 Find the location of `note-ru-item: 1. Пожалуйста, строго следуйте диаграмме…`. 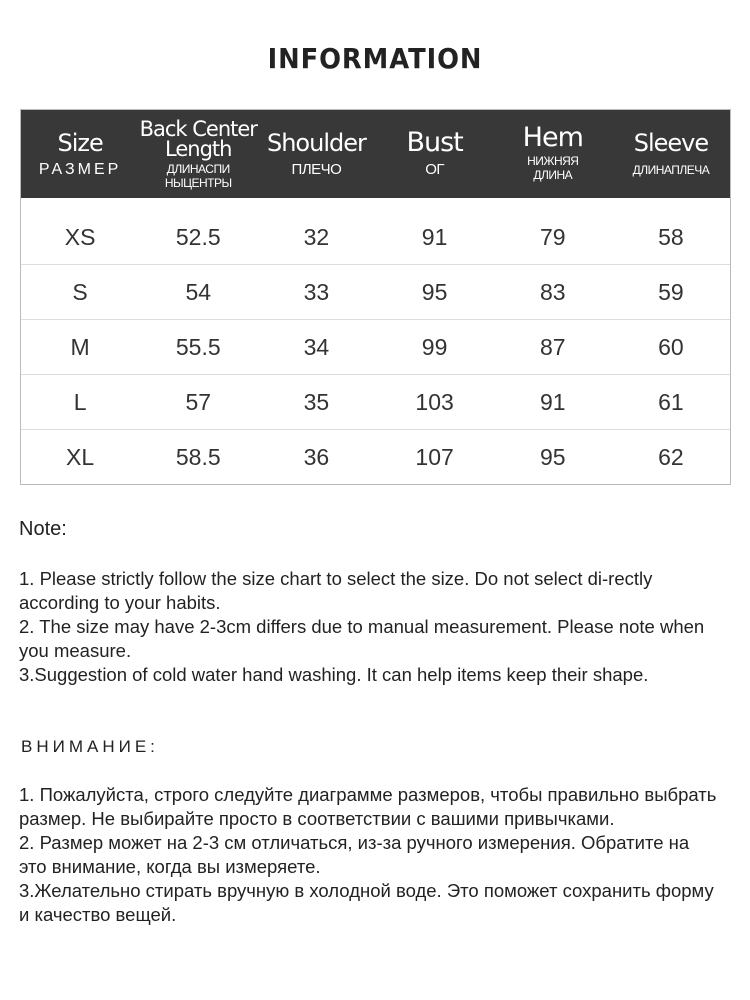

note-ru-item: 1. Пожалуйста, строго следуйте диаграмме… is located at coordinates (368, 806).